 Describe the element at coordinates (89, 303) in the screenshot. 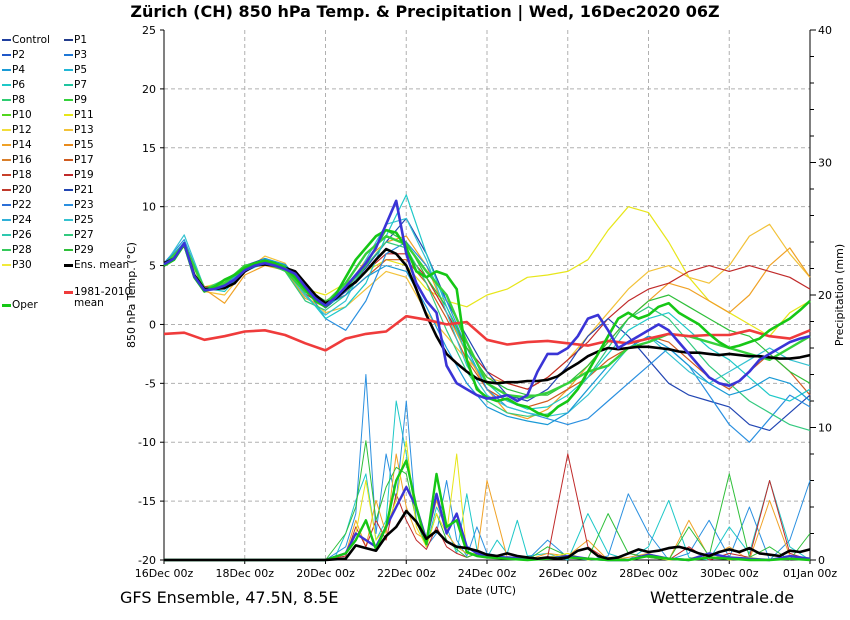

I see `legend-label: mean` at that location.